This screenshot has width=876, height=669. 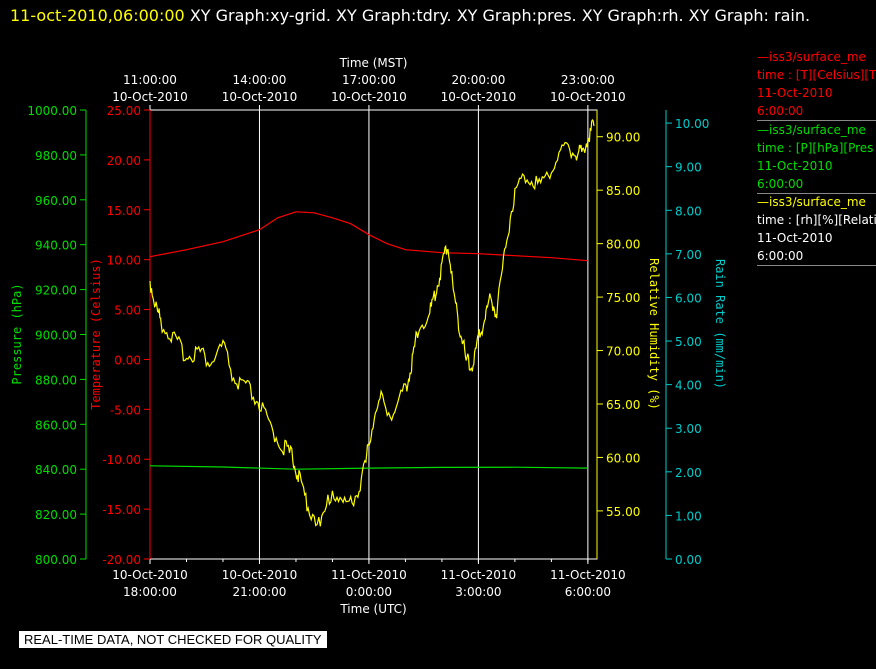 What do you see at coordinates (816, 75) in the screenshot?
I see `legend-temperature-variable: time : [T][Celsius][T` at bounding box center [816, 75].